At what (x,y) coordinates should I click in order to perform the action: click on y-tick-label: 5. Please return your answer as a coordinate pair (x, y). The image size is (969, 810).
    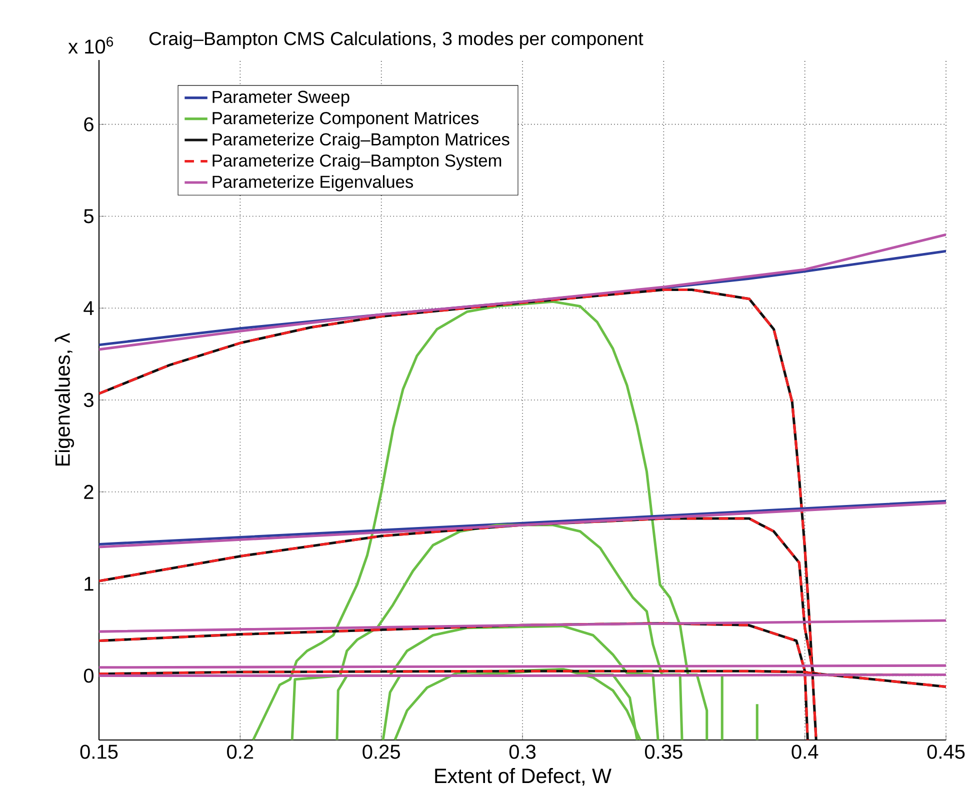
    Looking at the image, I should click on (89, 216).